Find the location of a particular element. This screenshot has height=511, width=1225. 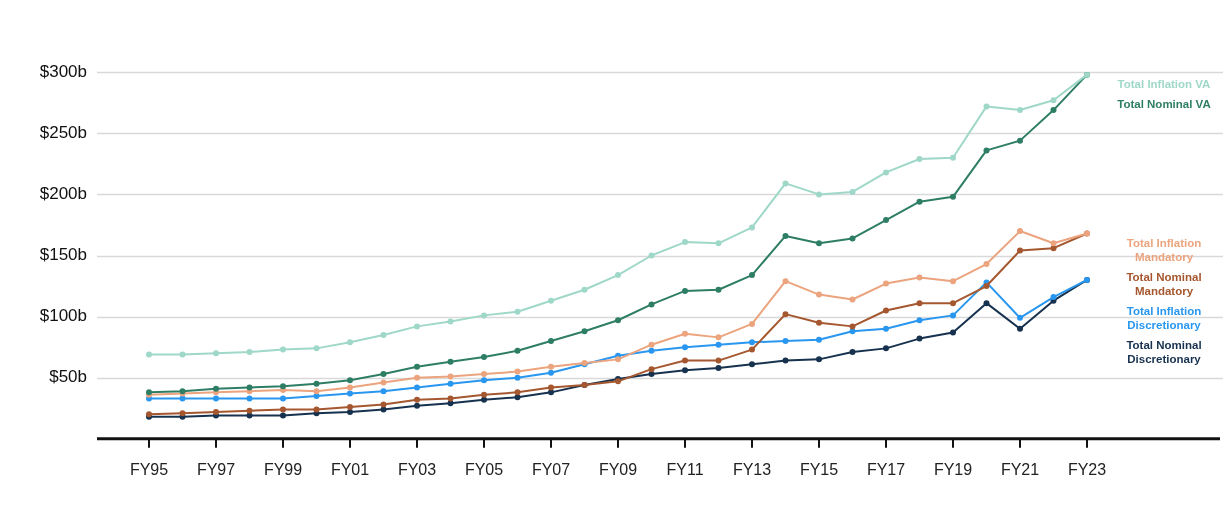

x-tick-label: FY07 is located at coordinates (551, 469).